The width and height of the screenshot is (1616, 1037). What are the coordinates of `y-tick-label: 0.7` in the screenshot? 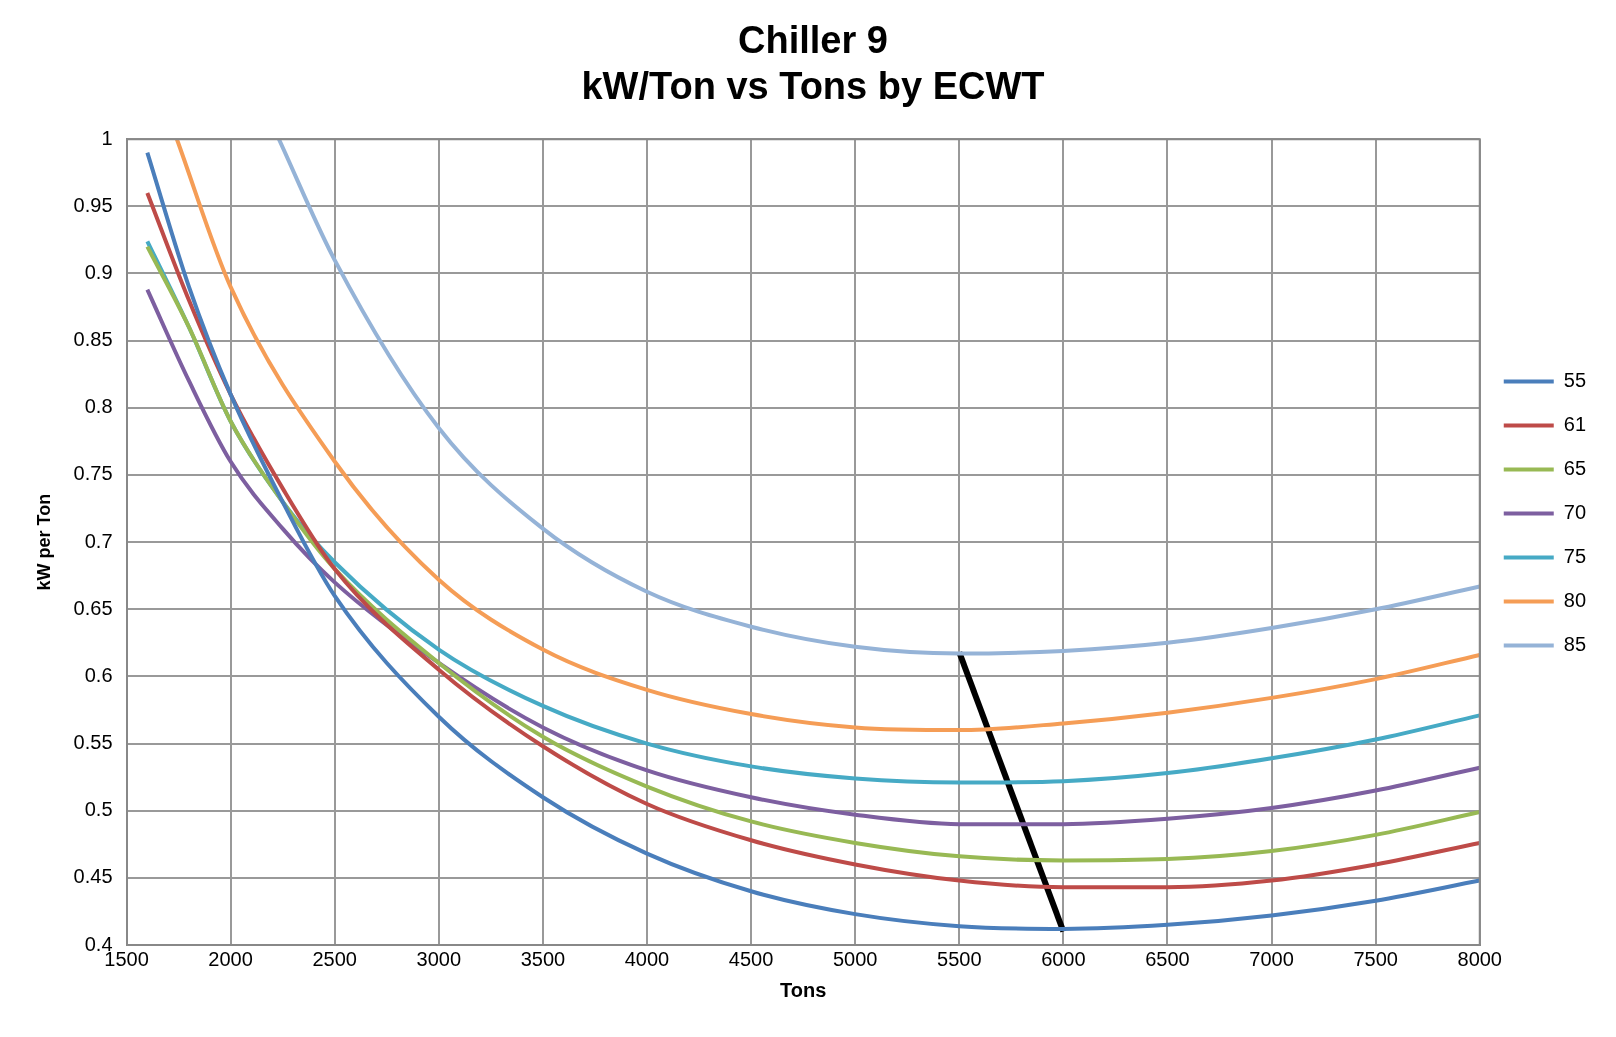 It's located at (98, 540).